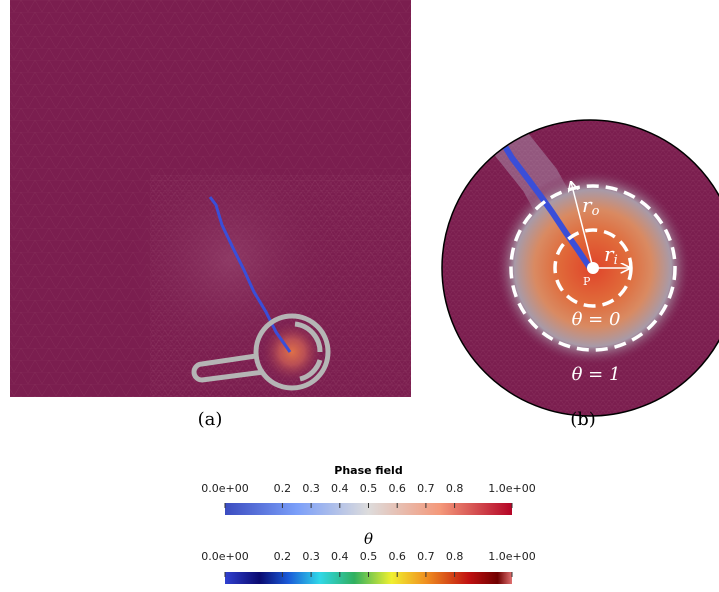 This screenshot has width=719, height=592. Describe the element at coordinates (583, 419) in the screenshot. I see `panel-label: (b)` at that location.